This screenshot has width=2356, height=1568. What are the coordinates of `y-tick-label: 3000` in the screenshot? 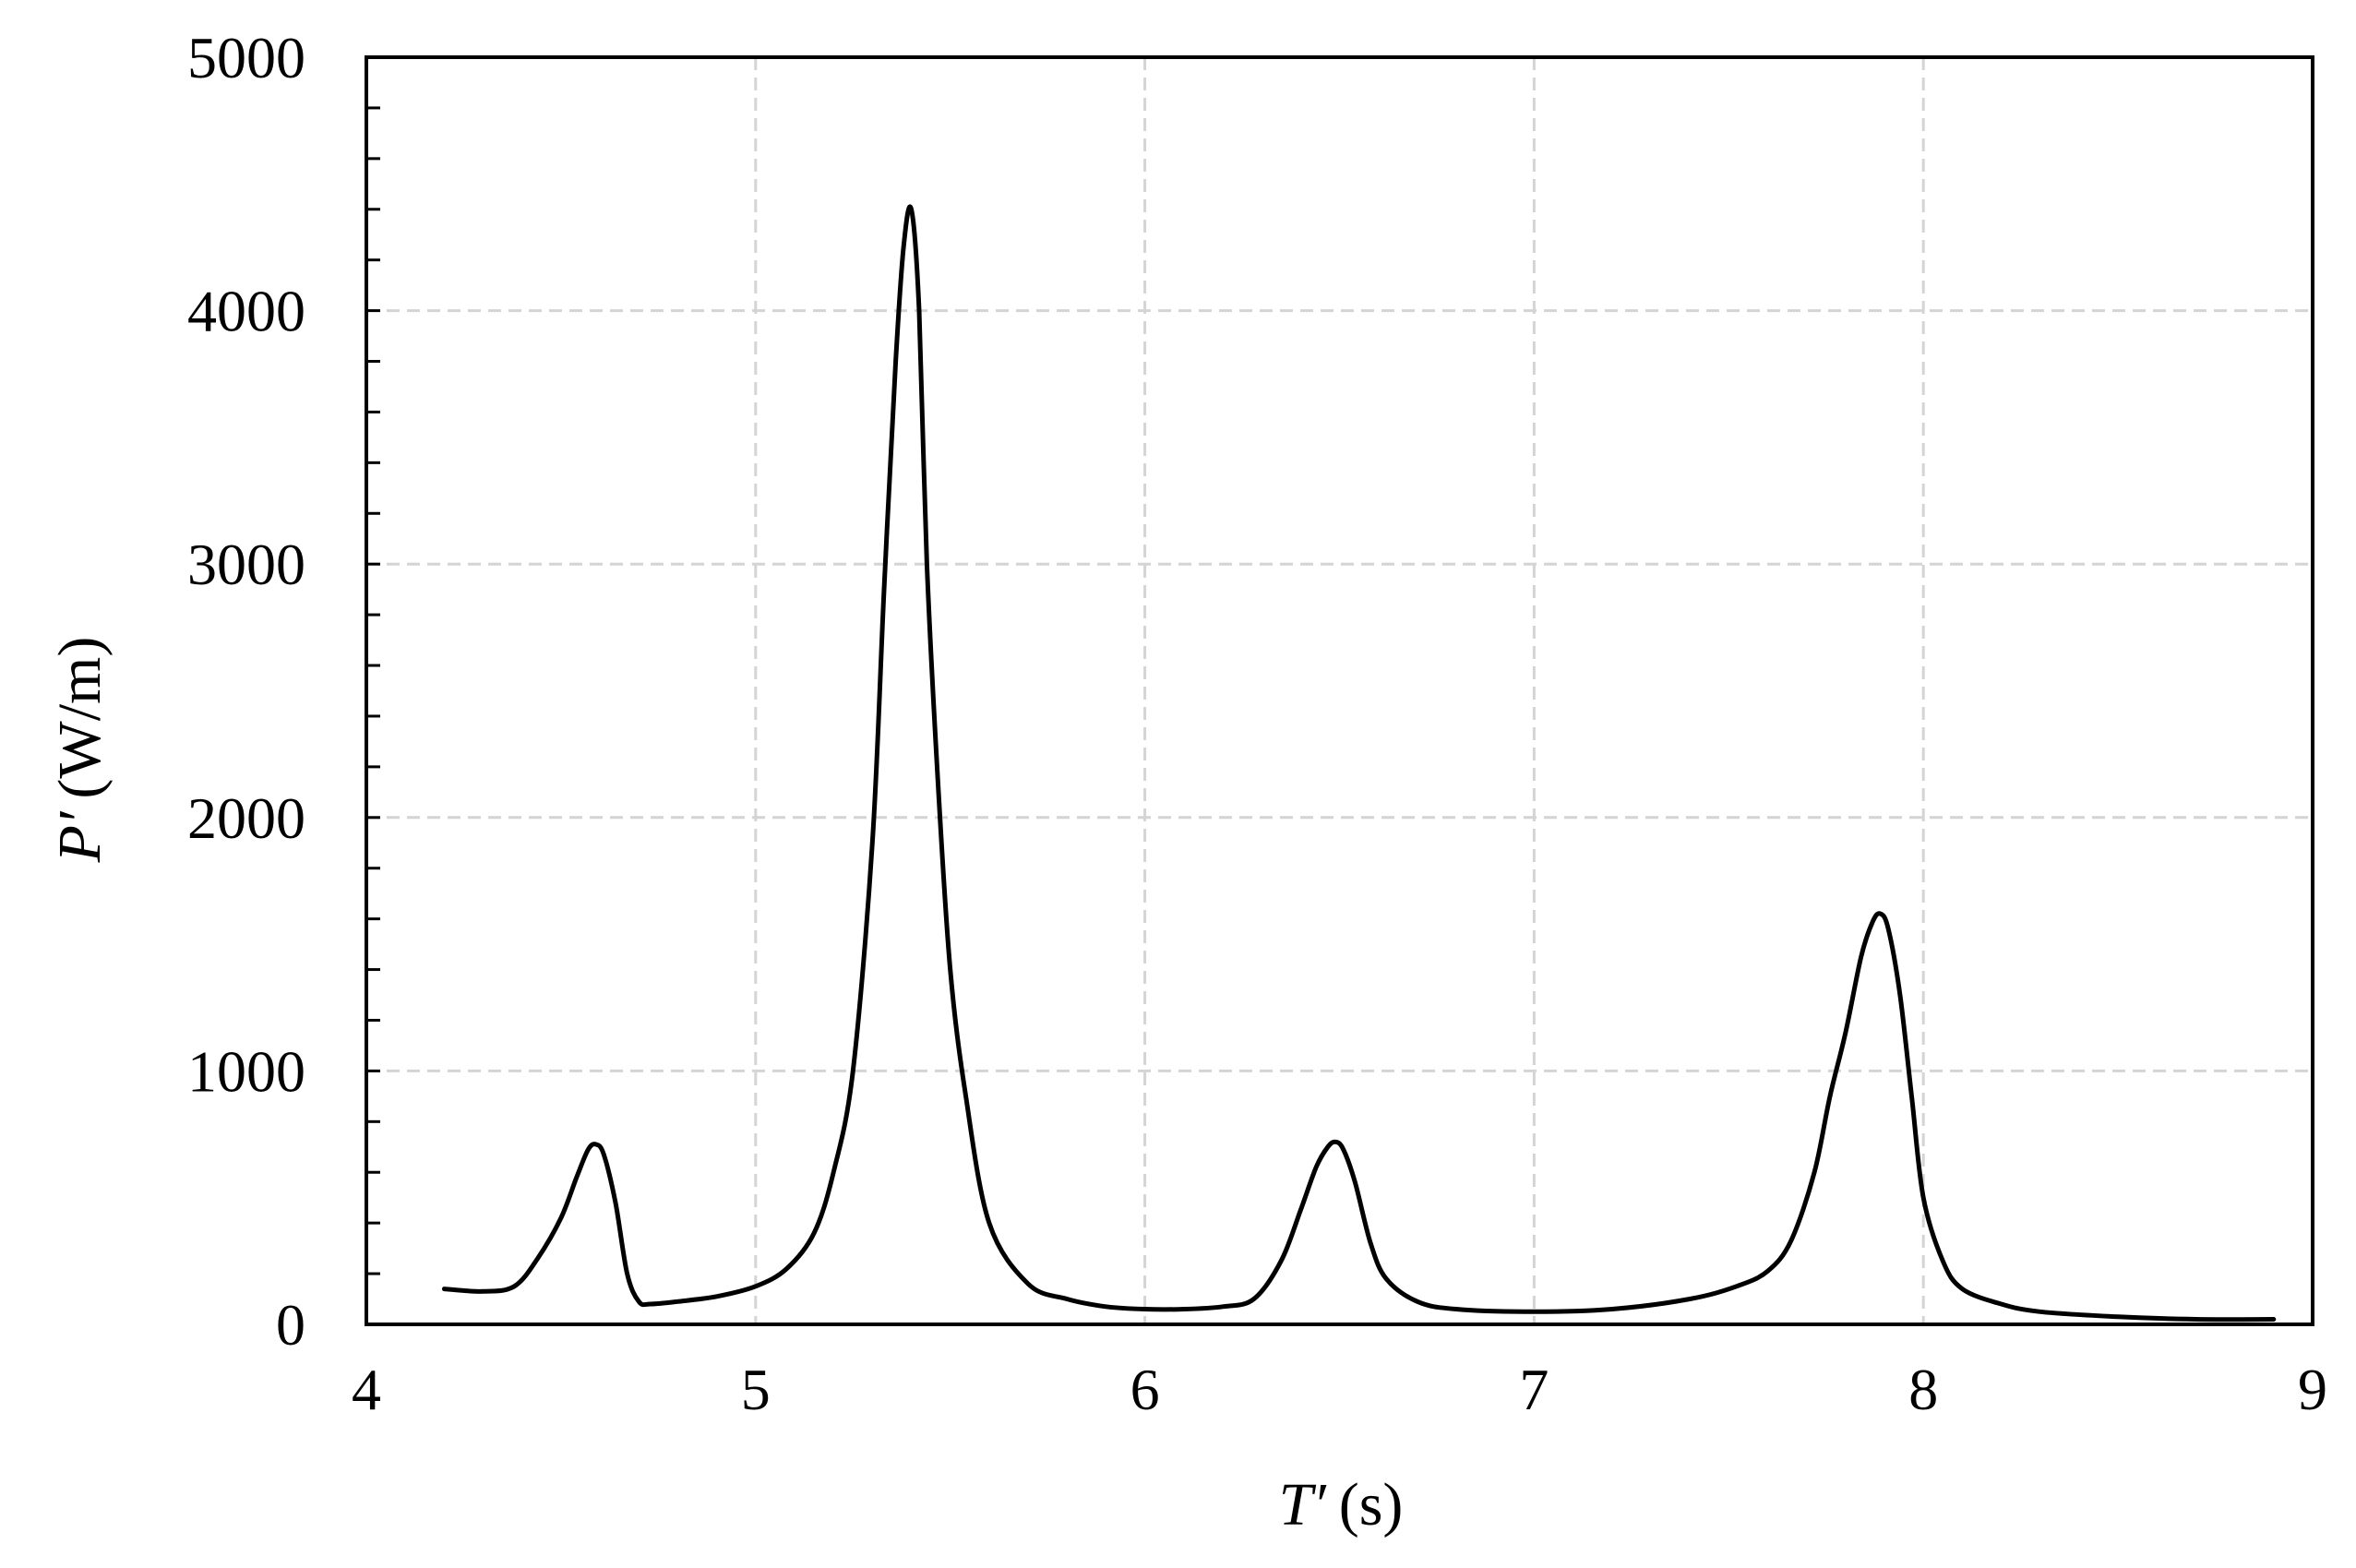 It's located at (246, 564).